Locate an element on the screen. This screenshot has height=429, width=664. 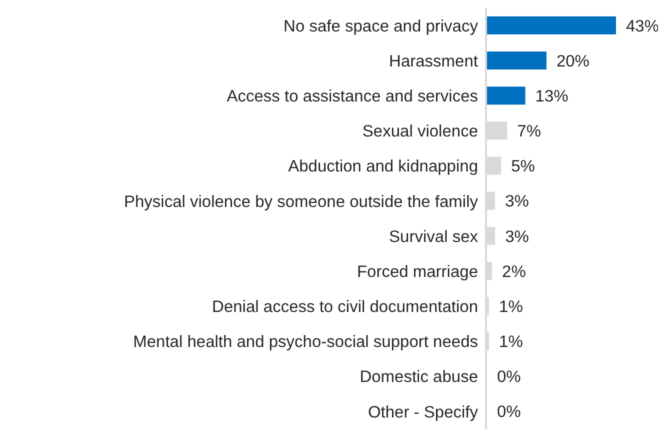
data-label: 20% is located at coordinates (573, 61).